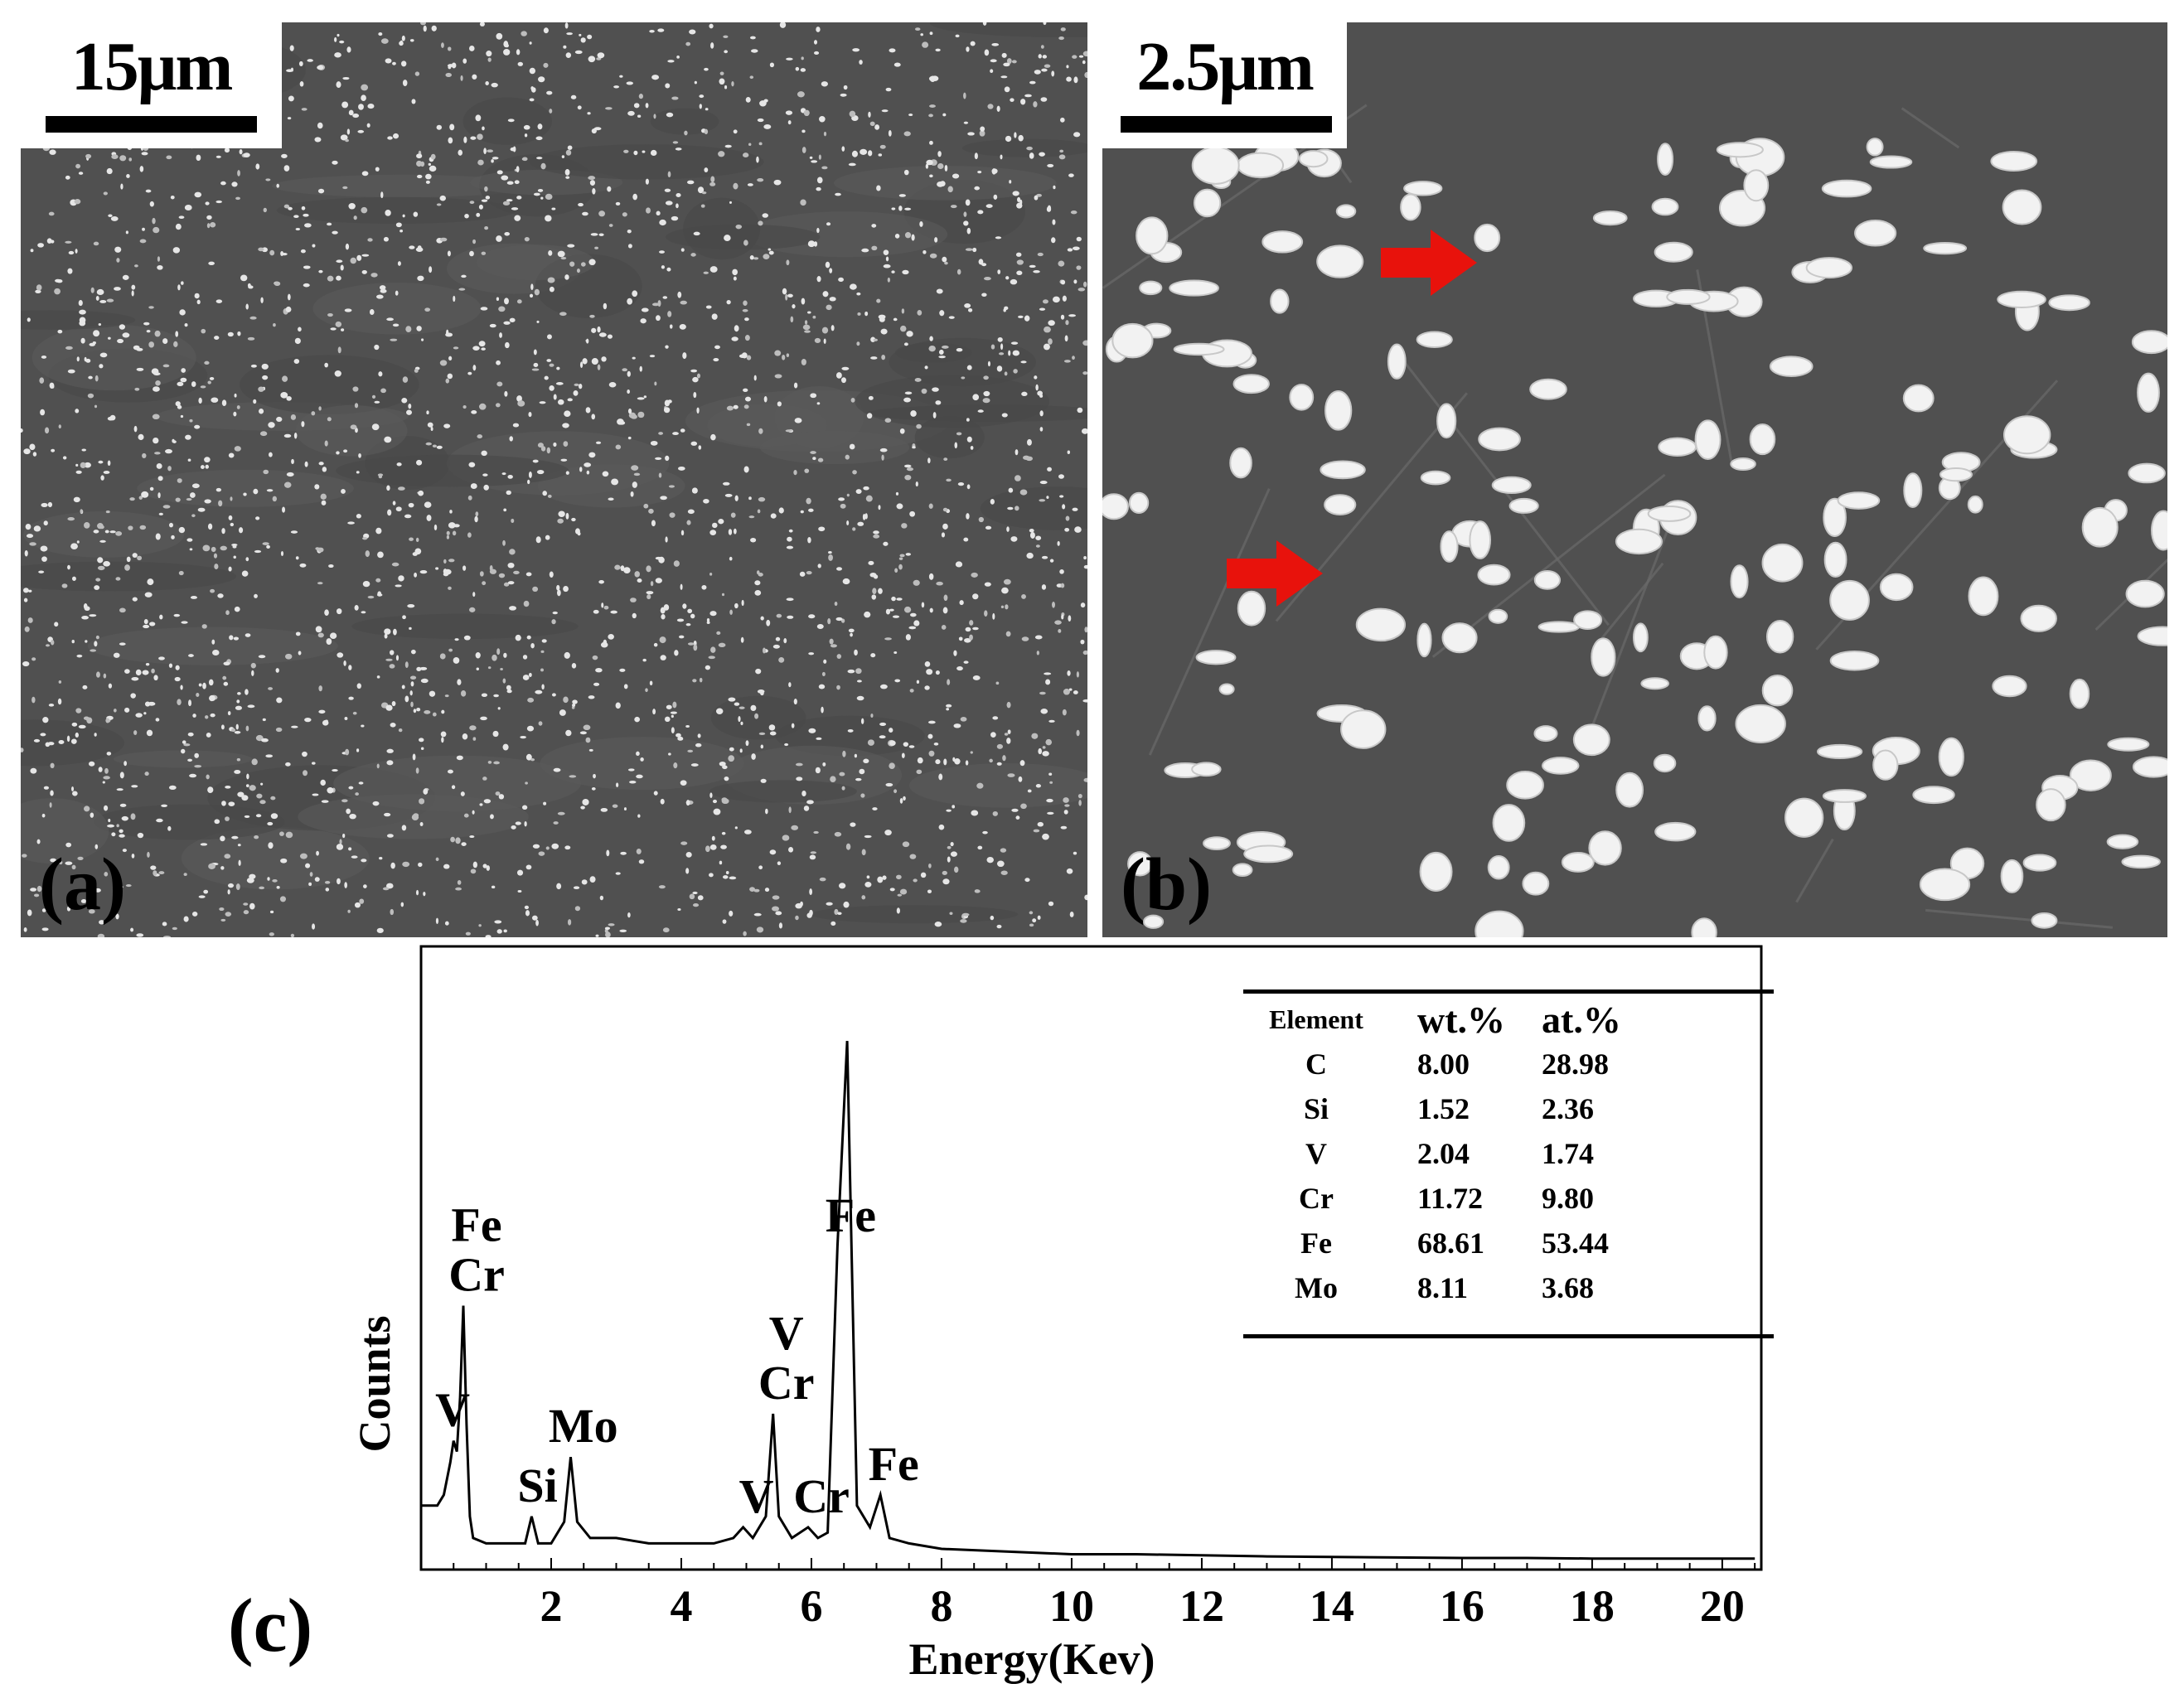 The height and width of the screenshot is (1703, 2184). What do you see at coordinates (151, 124) in the screenshot?
I see `scale-bar-a` at bounding box center [151, 124].